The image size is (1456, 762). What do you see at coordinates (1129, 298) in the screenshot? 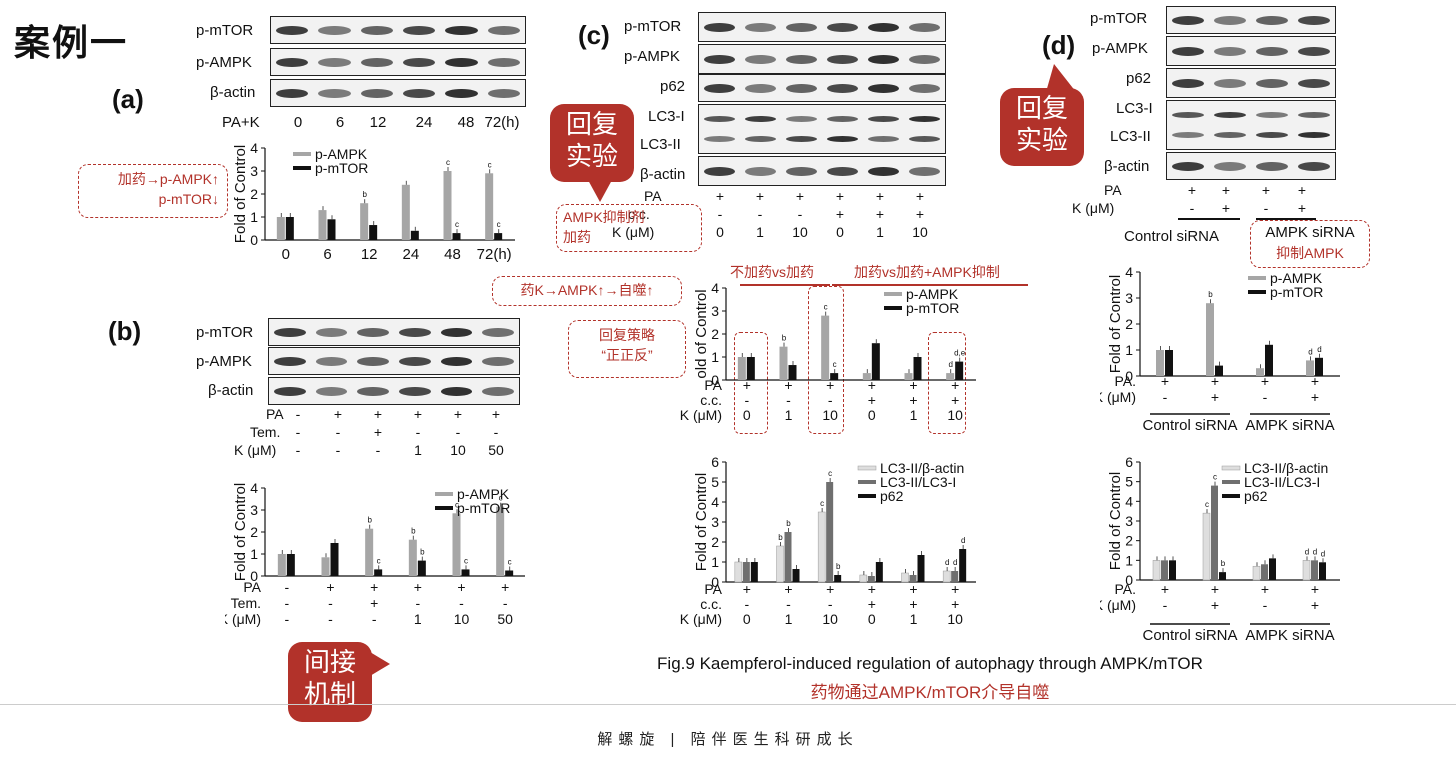
I see `y-tick-label: 3` at bounding box center [1129, 298].